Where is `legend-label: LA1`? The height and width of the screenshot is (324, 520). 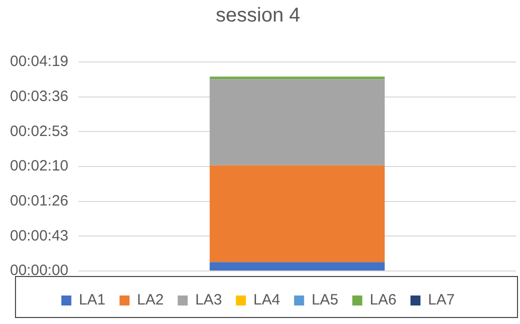 legend-label: LA1 is located at coordinates (92, 300).